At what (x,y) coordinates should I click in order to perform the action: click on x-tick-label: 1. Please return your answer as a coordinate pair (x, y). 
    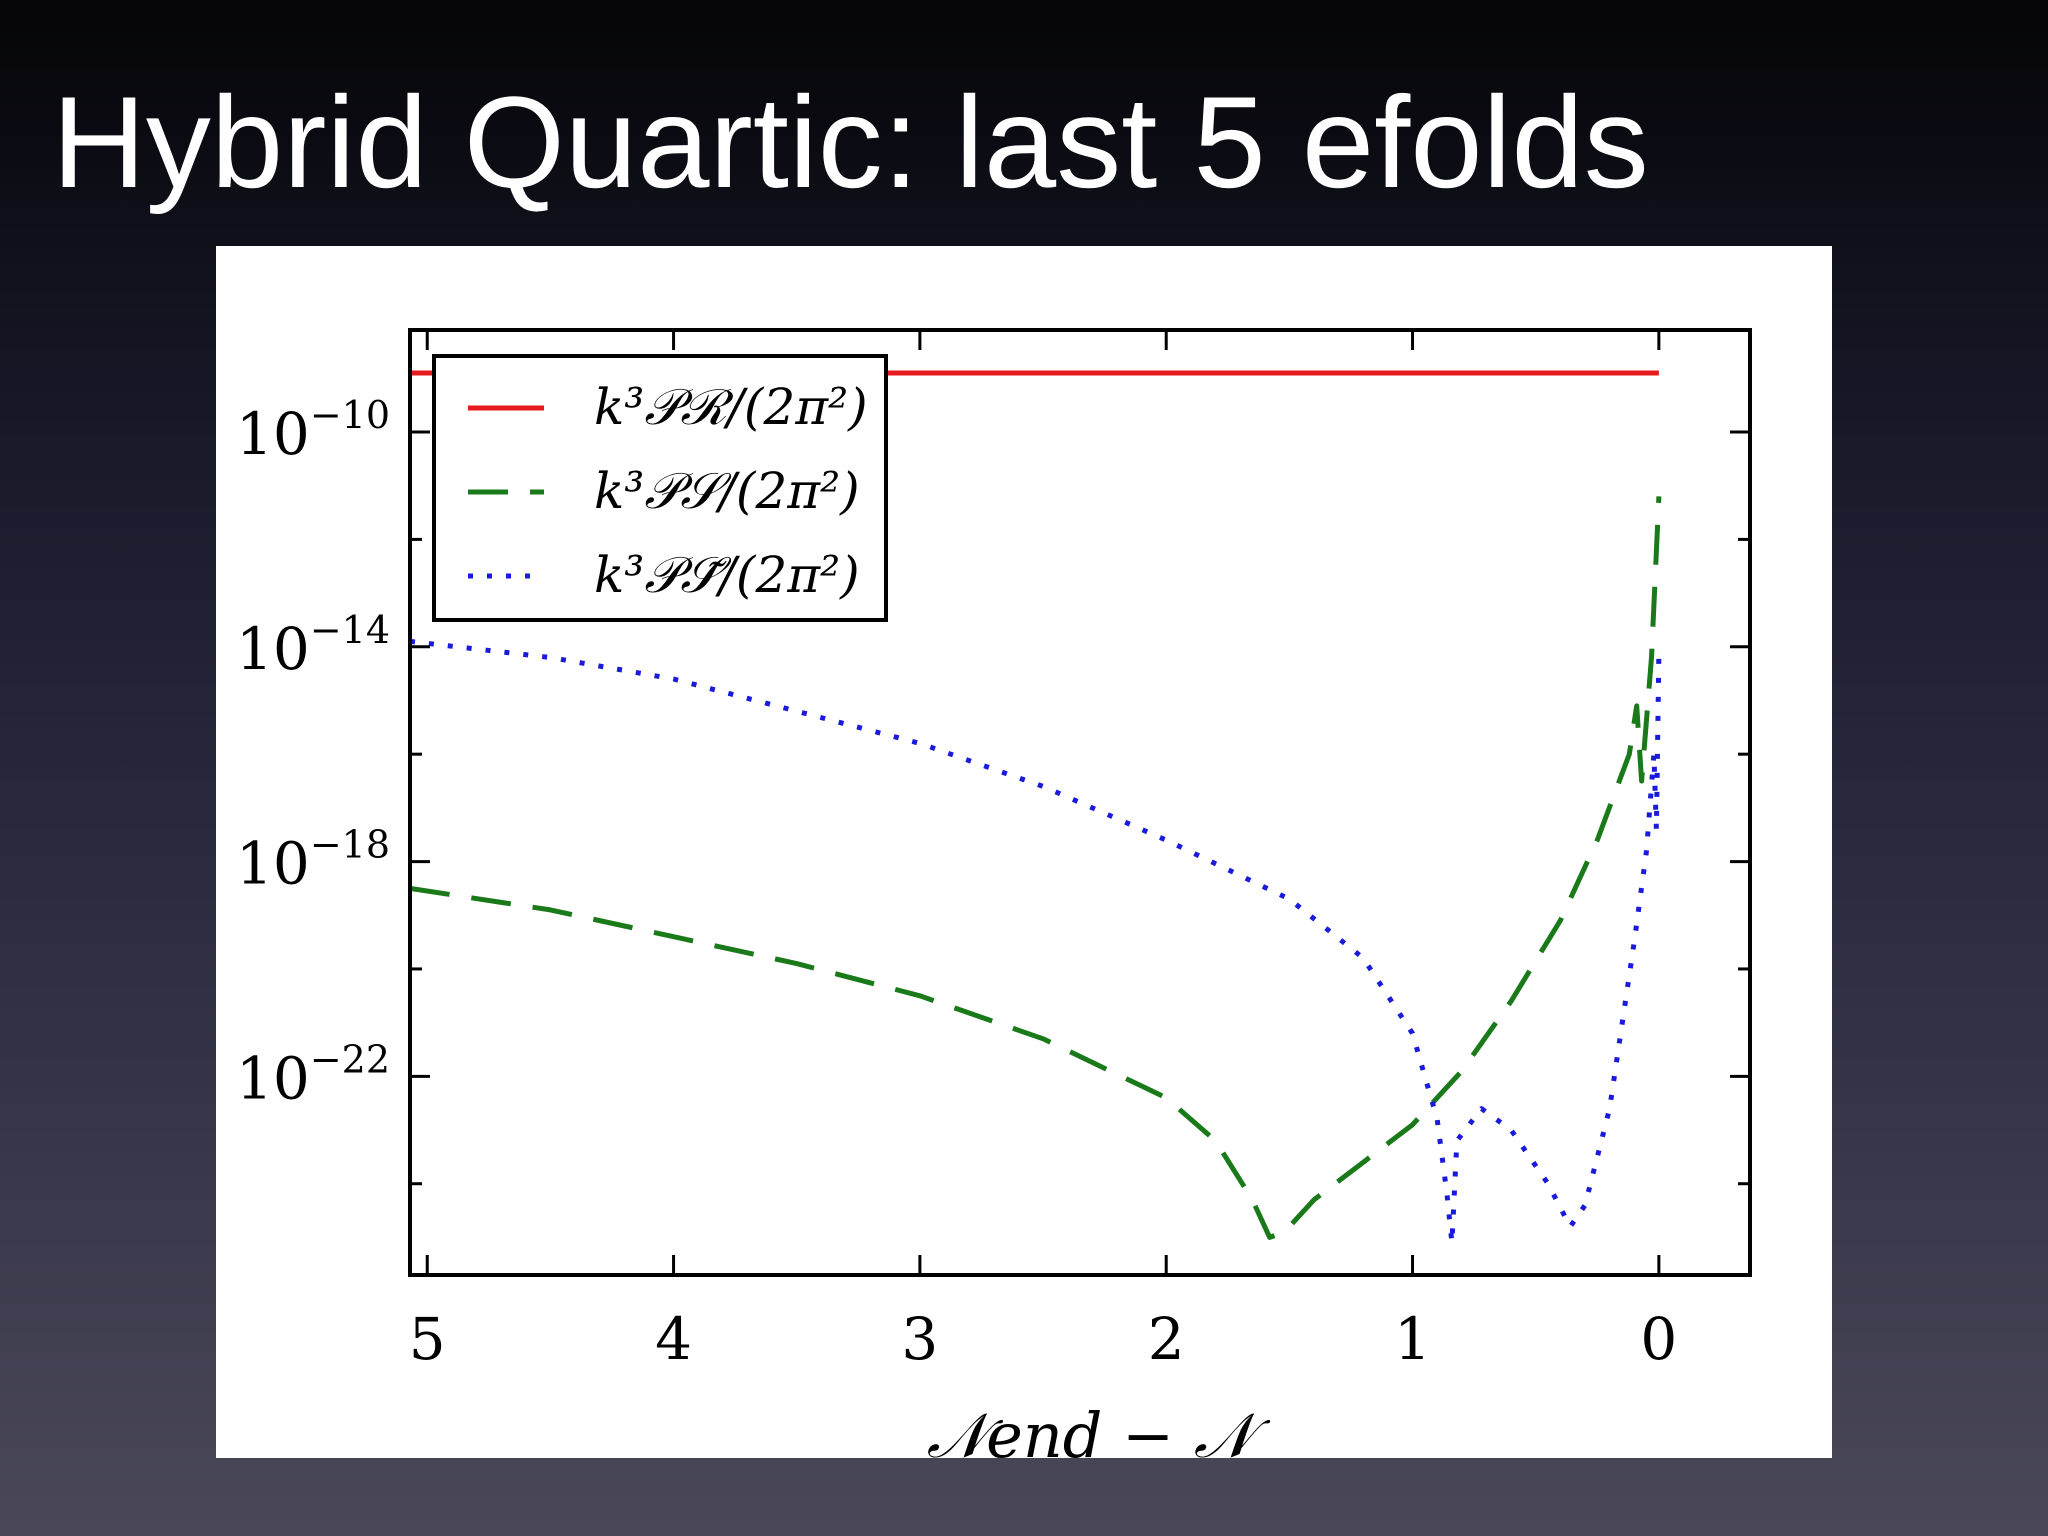
    Looking at the image, I should click on (1412, 1339).